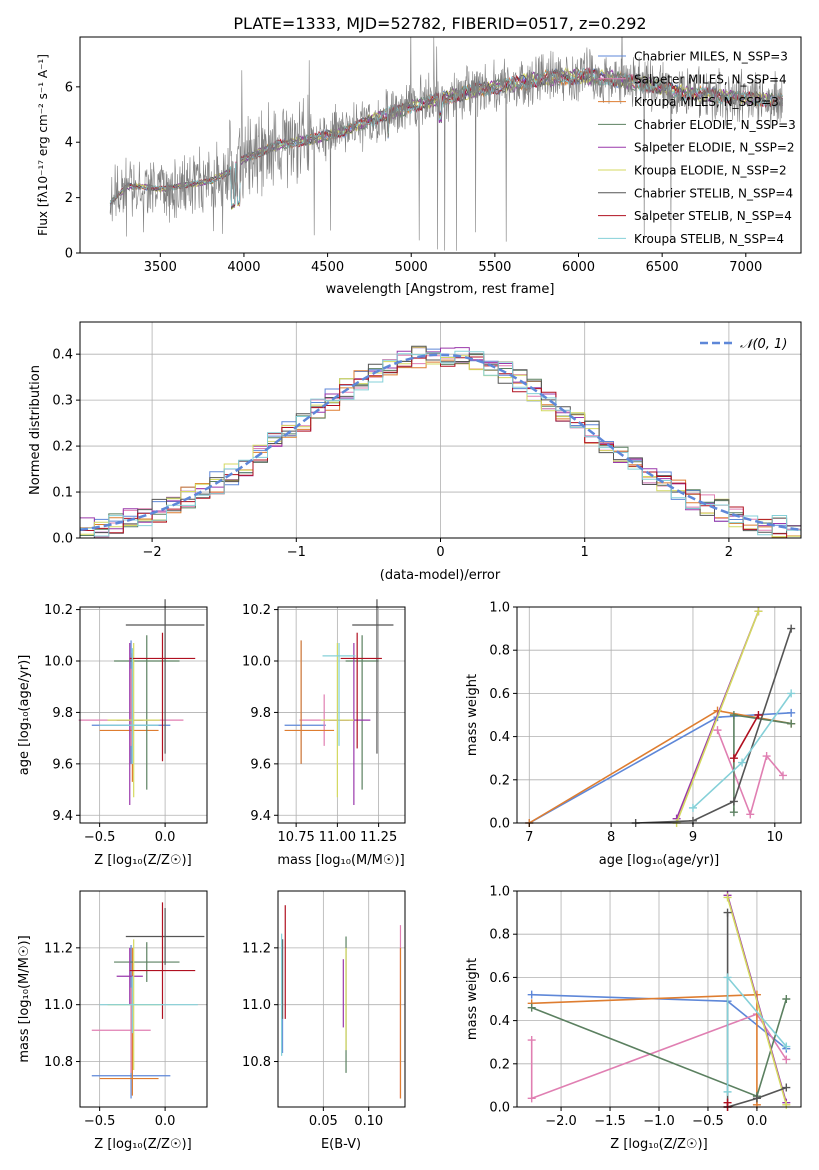  Describe the element at coordinates (296, 552) in the screenshot. I see `x-tick-label: −1` at that location.